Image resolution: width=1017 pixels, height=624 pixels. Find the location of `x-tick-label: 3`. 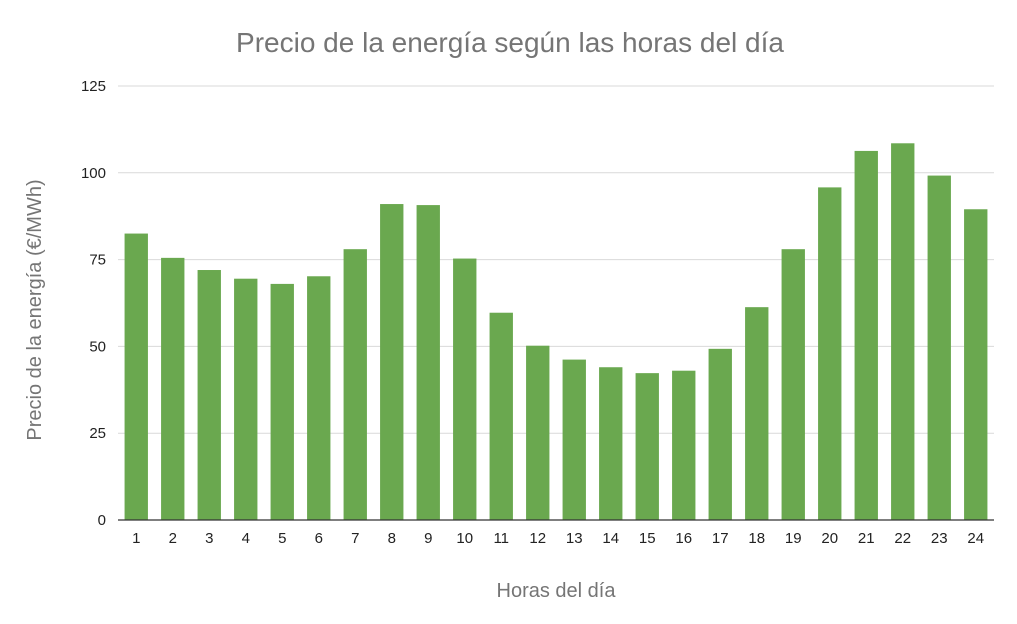

x-tick-label: 3 is located at coordinates (209, 538).